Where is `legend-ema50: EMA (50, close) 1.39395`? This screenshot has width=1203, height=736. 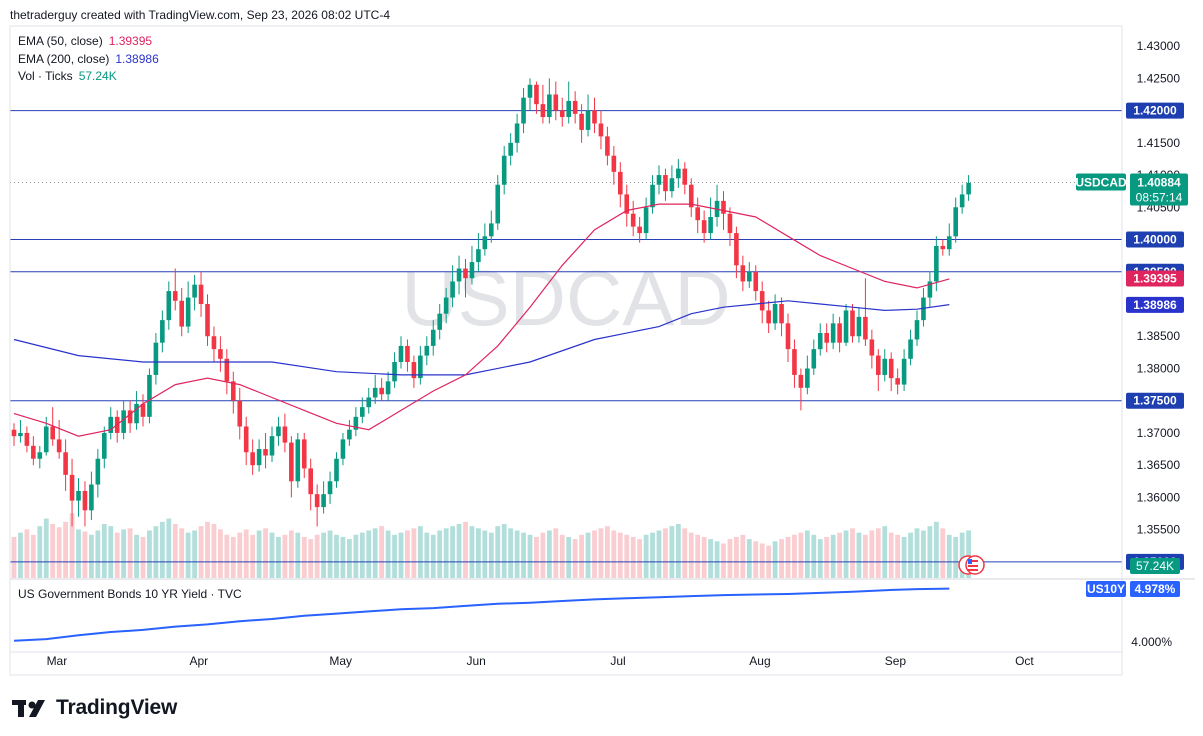
legend-ema50: EMA (50, close) 1.39395 is located at coordinates (85, 41).